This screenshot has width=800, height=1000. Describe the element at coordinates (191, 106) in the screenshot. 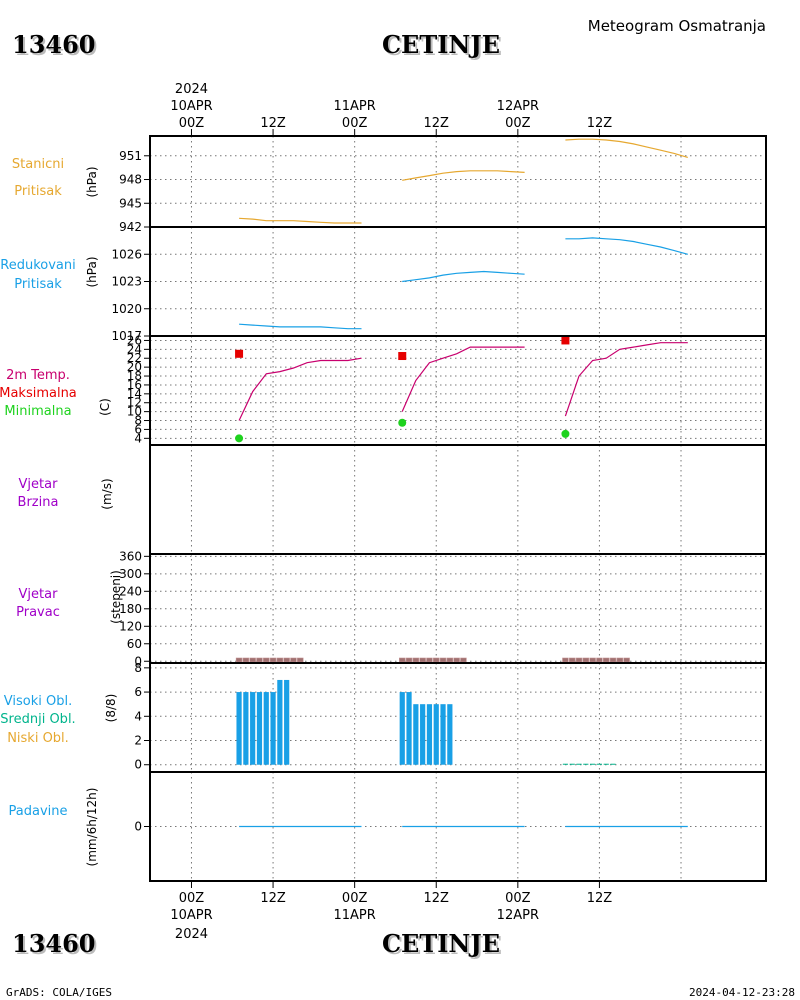

I see `time-tick-date: 10APR` at that location.